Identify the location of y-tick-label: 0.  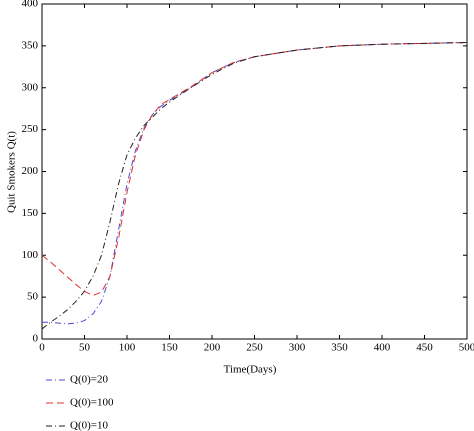
(36, 339).